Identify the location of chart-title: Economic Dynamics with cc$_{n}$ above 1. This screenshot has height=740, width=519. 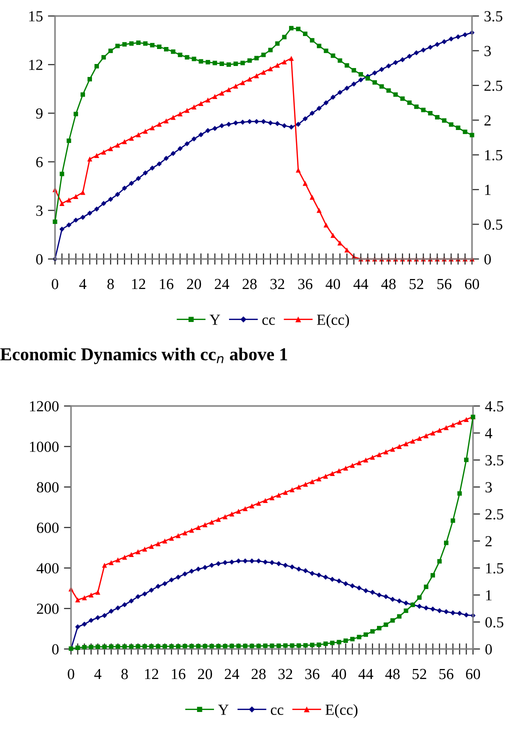
(144, 356).